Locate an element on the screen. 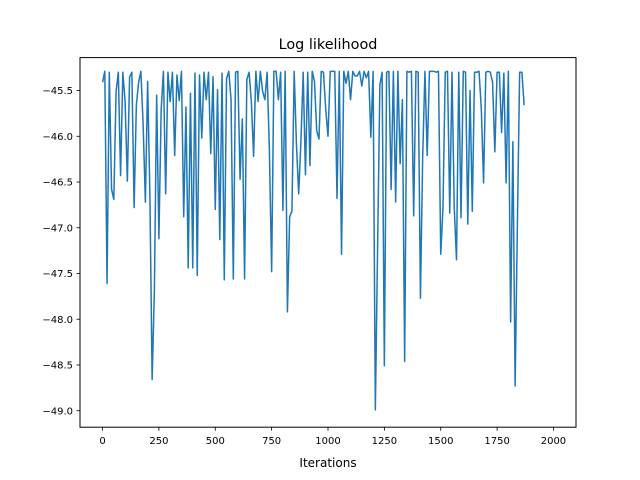  x-tick-label: 0 is located at coordinates (102, 441).